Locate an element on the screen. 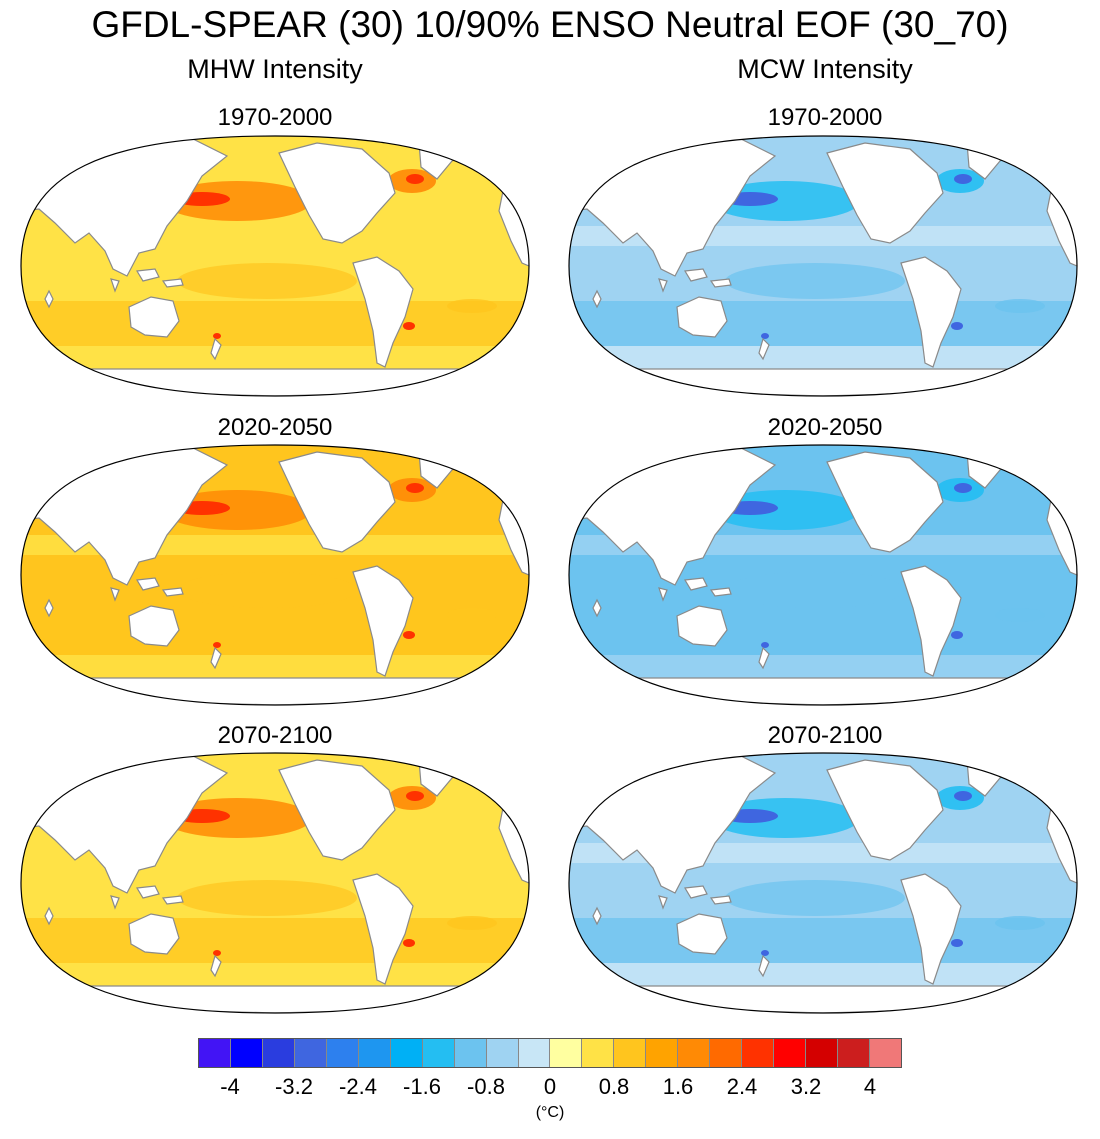 The height and width of the screenshot is (1139, 1100). map-mcw-2020-2050 is located at coordinates (823, 575).